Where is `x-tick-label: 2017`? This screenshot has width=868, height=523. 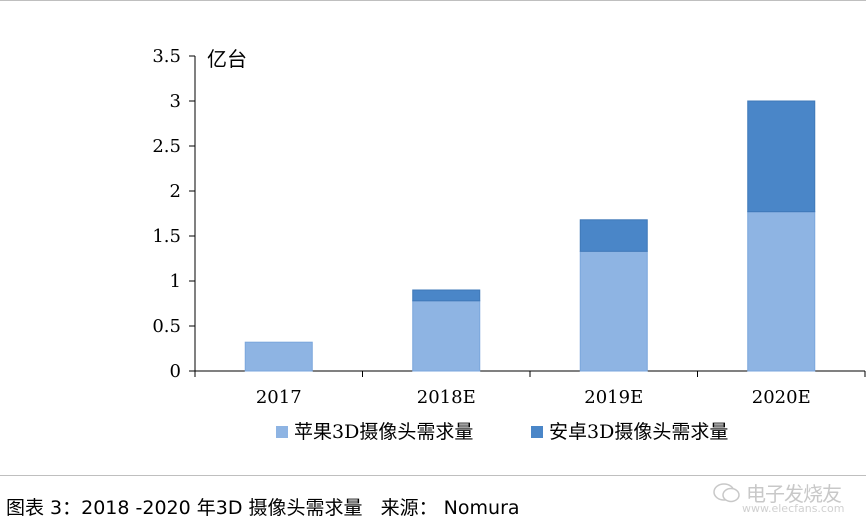 x-tick-label: 2017 is located at coordinates (279, 397).